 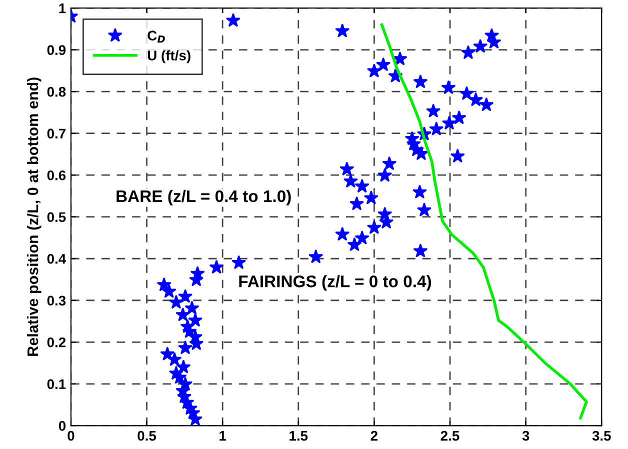 I want to click on x-tick-label: 3, so click(x=526, y=435).